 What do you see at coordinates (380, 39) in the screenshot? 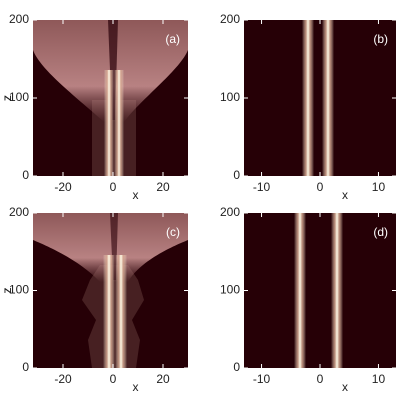
I see `panel-label: (b)` at bounding box center [380, 39].